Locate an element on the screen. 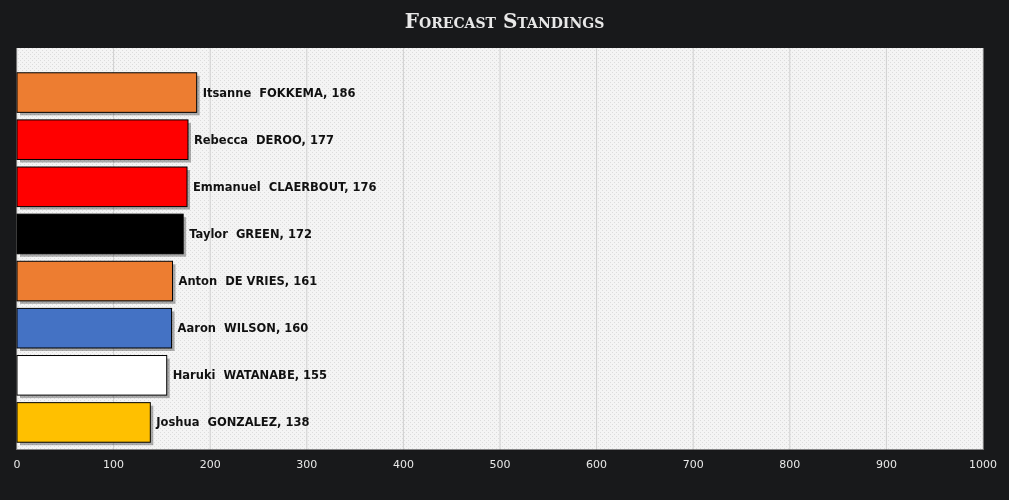 The image size is (1009, 500). data-label: Aaron WILSON, 160 is located at coordinates (243, 328).